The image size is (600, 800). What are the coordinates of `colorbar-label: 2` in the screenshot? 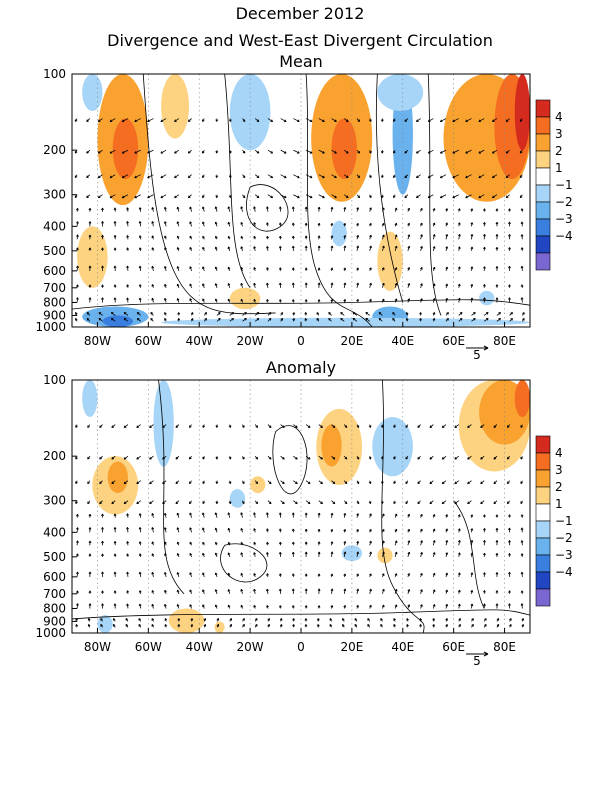 It's located at (559, 487).